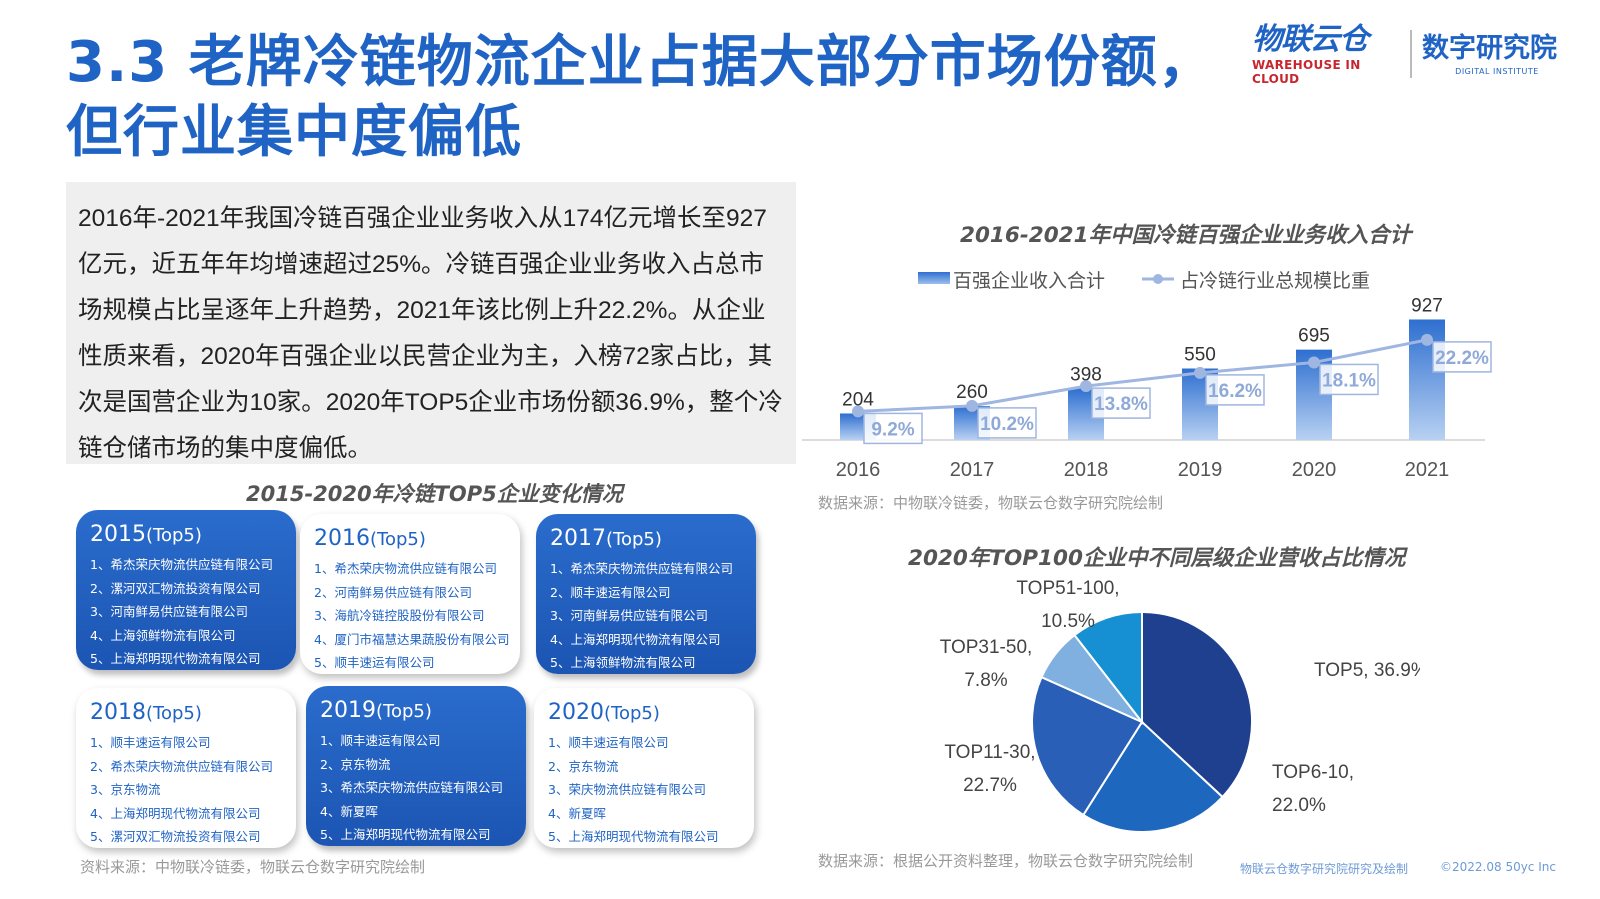  I want to click on bar-chart-title: 2016-2021年中国冷链百强企业业务收入合计, so click(1186, 235).